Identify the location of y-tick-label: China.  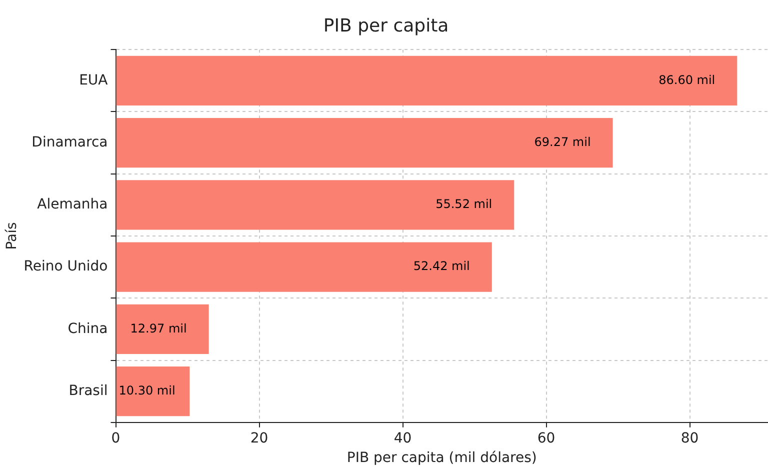
(88, 328).